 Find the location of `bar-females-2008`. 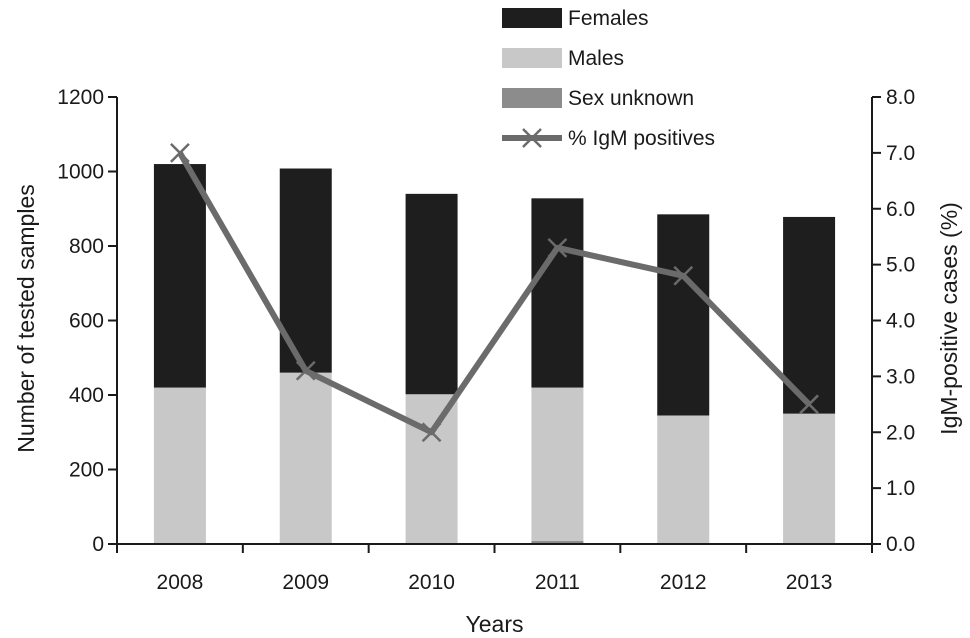

bar-females-2008 is located at coordinates (179, 276).